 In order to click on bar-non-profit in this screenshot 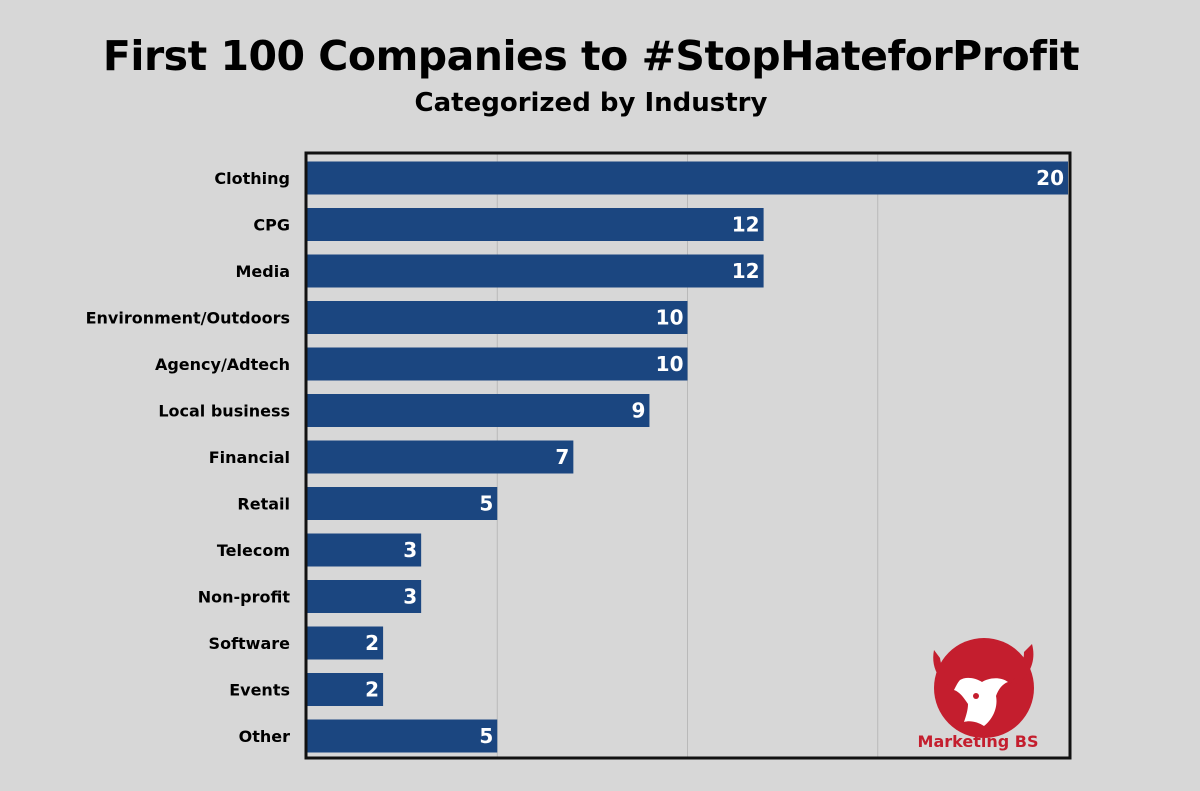, I will do `click(364, 596)`.